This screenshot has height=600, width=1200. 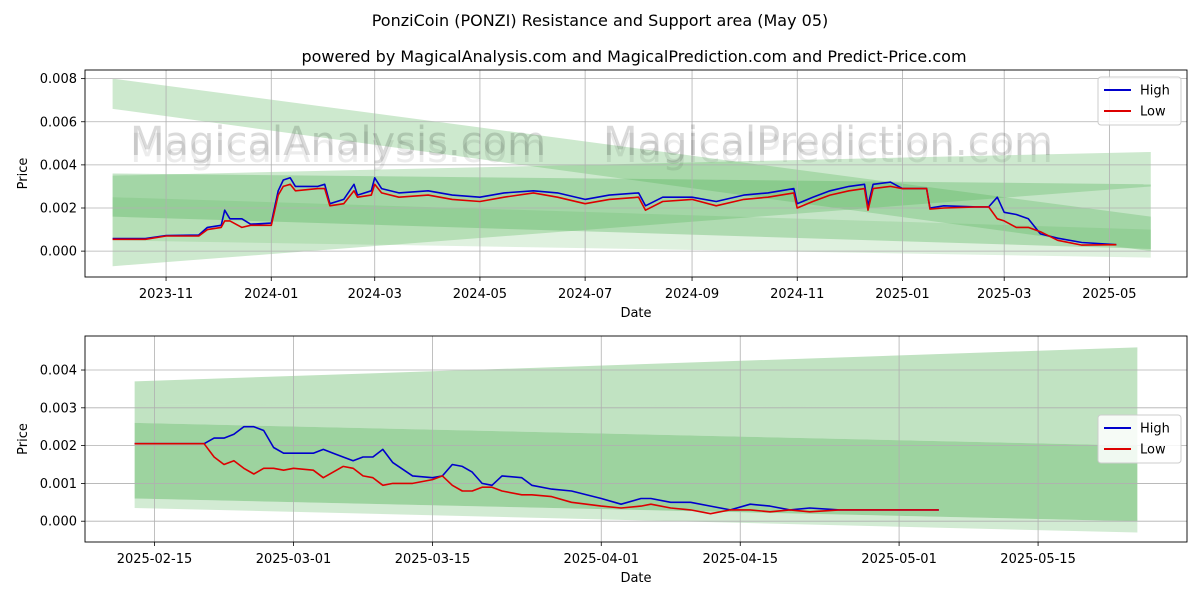 What do you see at coordinates (902, 294) in the screenshot?
I see `x-tick-label: 2025-01` at bounding box center [902, 294].